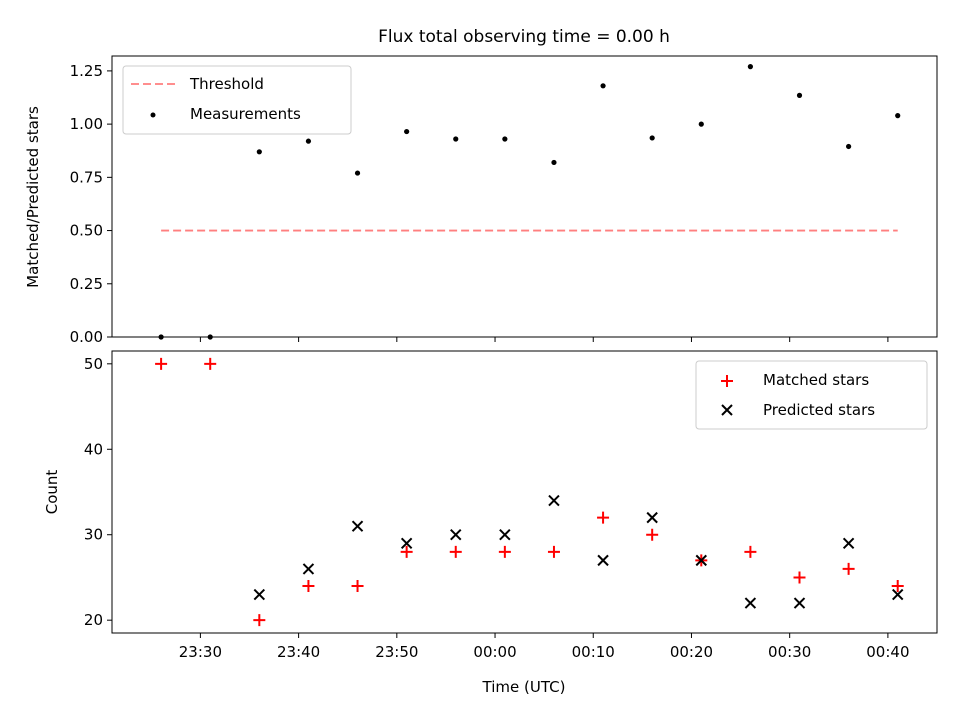 The width and height of the screenshot is (960, 720). I want to click on top-y-tick-label: 0.50, so click(86, 231).